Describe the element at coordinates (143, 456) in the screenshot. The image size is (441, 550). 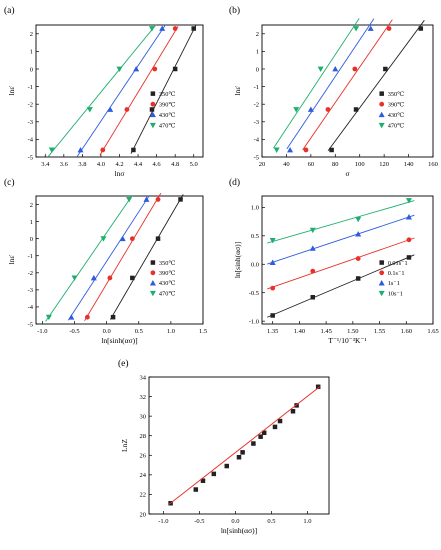
I see `y-tick-label: 26` at that location.